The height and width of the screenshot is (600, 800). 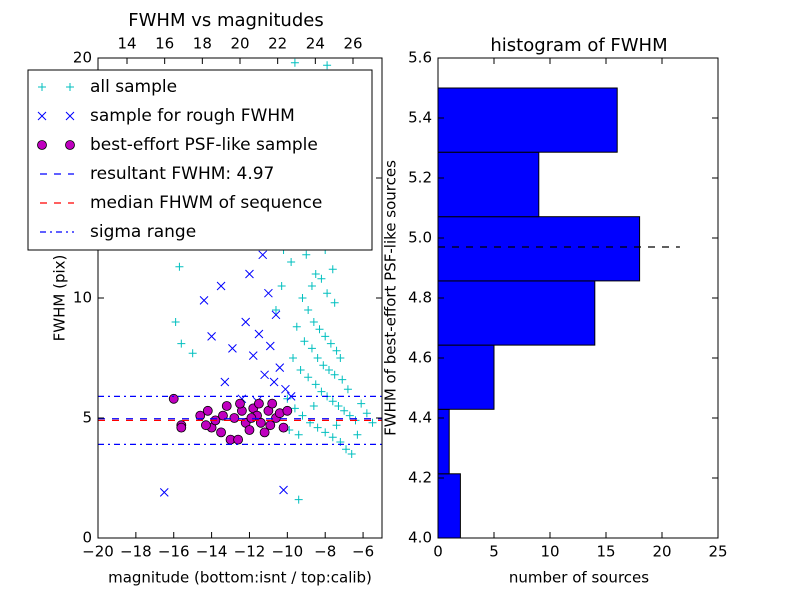 What do you see at coordinates (60, 298) in the screenshot?
I see `y-axis-label: FWHM (pix)` at bounding box center [60, 298].